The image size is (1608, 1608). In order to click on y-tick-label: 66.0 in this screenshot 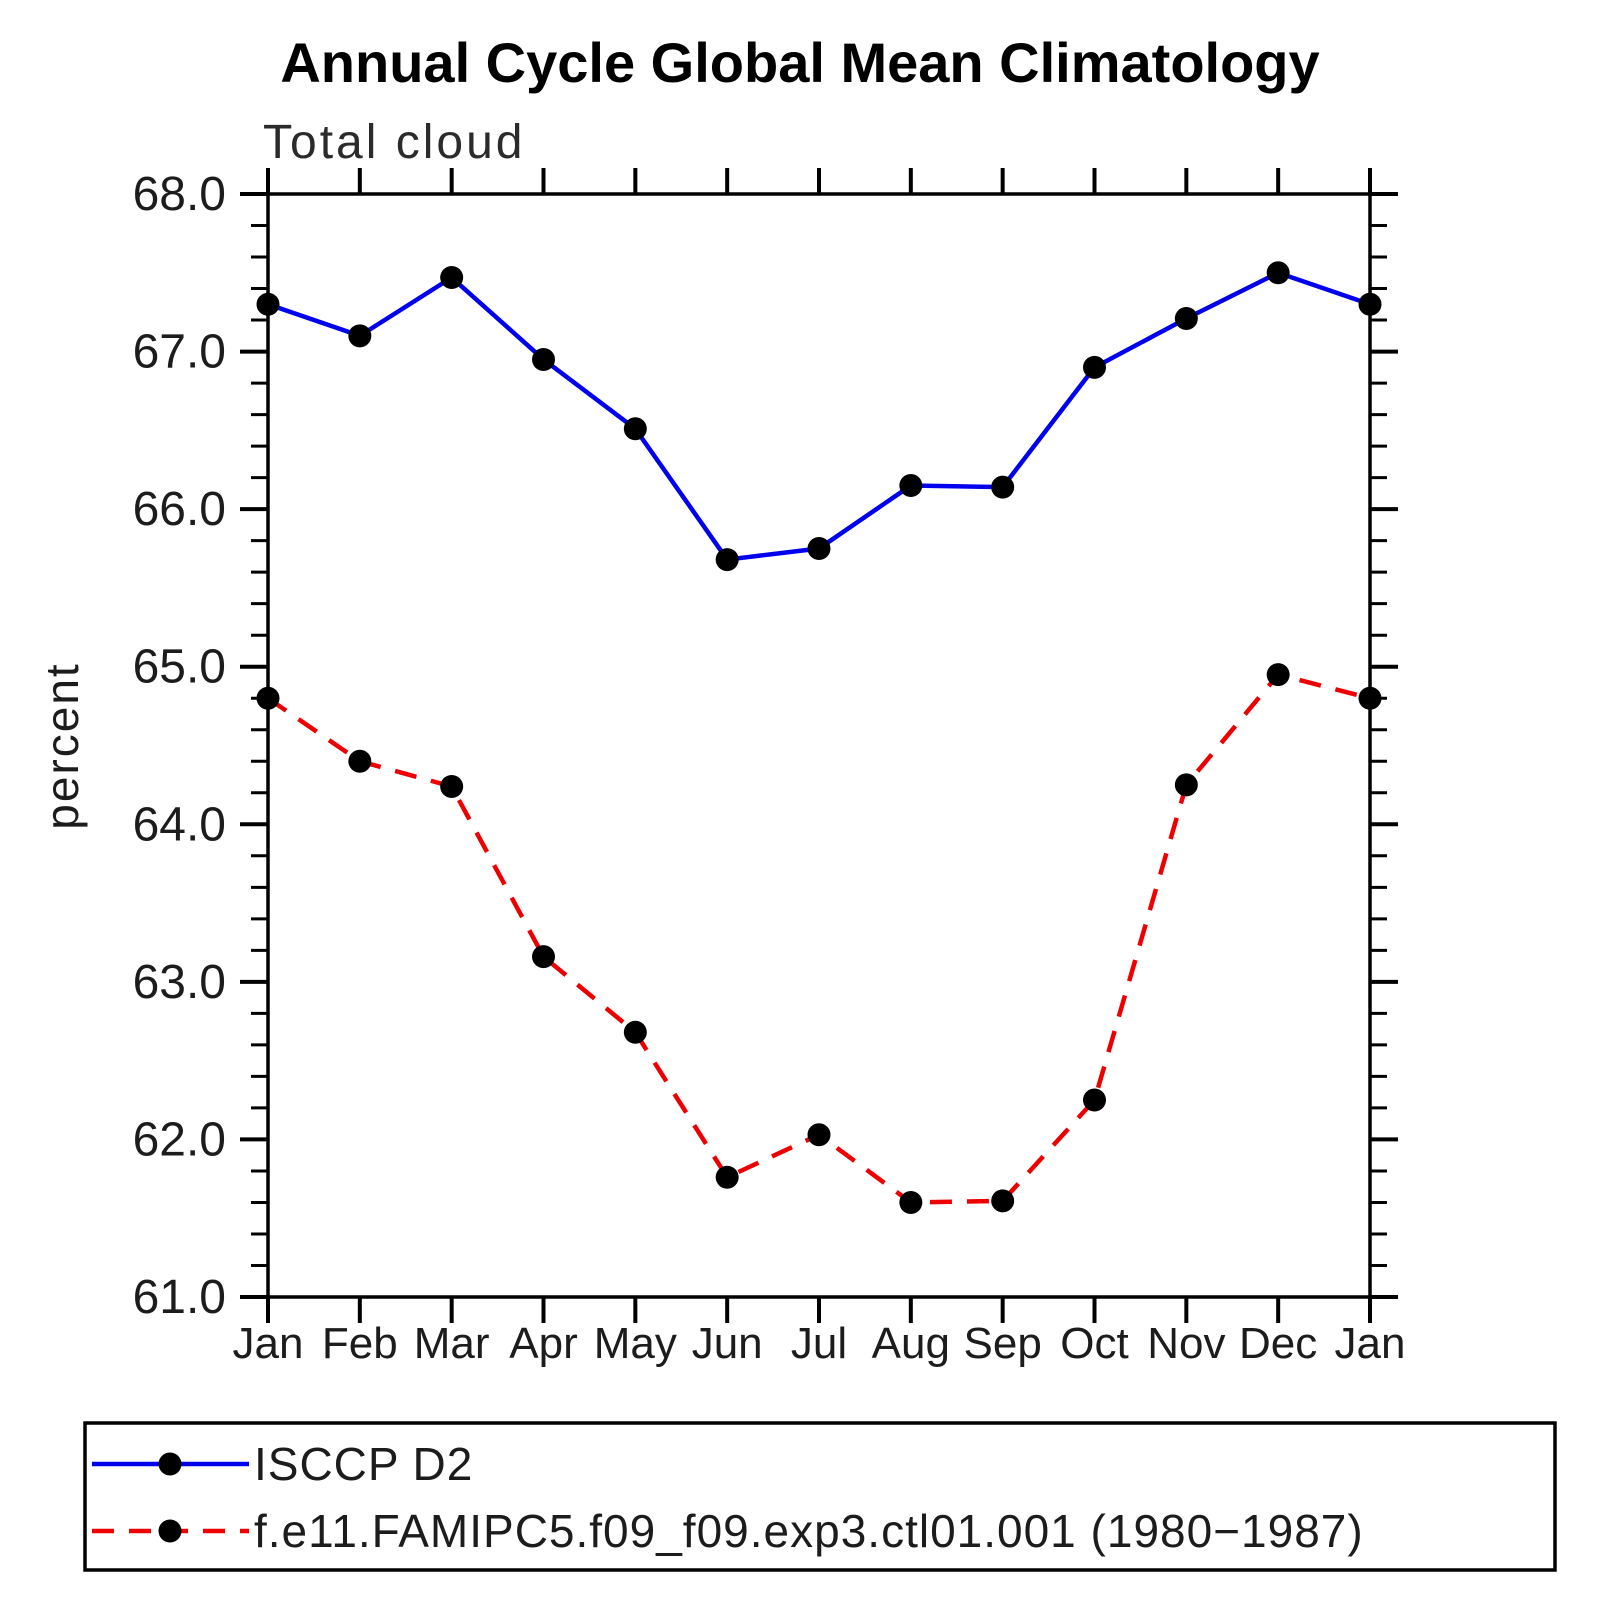, I will do `click(179, 509)`.